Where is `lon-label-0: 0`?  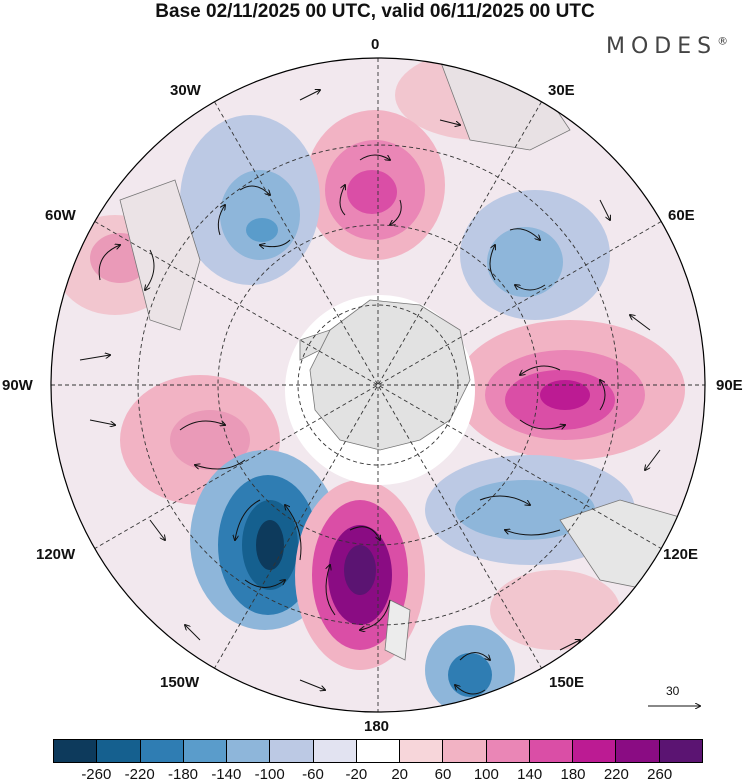 lon-label-0: 0 is located at coordinates (375, 44).